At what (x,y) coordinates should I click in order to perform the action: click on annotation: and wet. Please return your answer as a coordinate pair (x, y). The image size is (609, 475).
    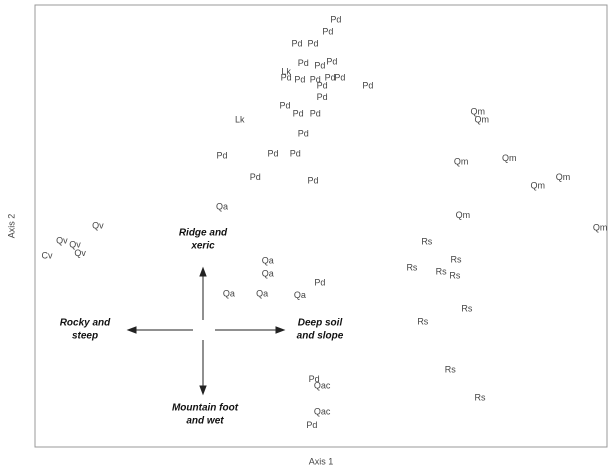
    Looking at the image, I should click on (205, 421).